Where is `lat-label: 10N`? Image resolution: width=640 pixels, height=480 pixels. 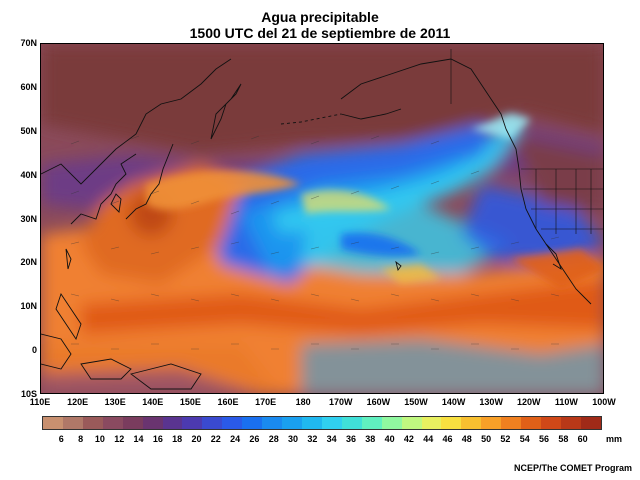
lat-label: 10N is located at coordinates (28, 306).